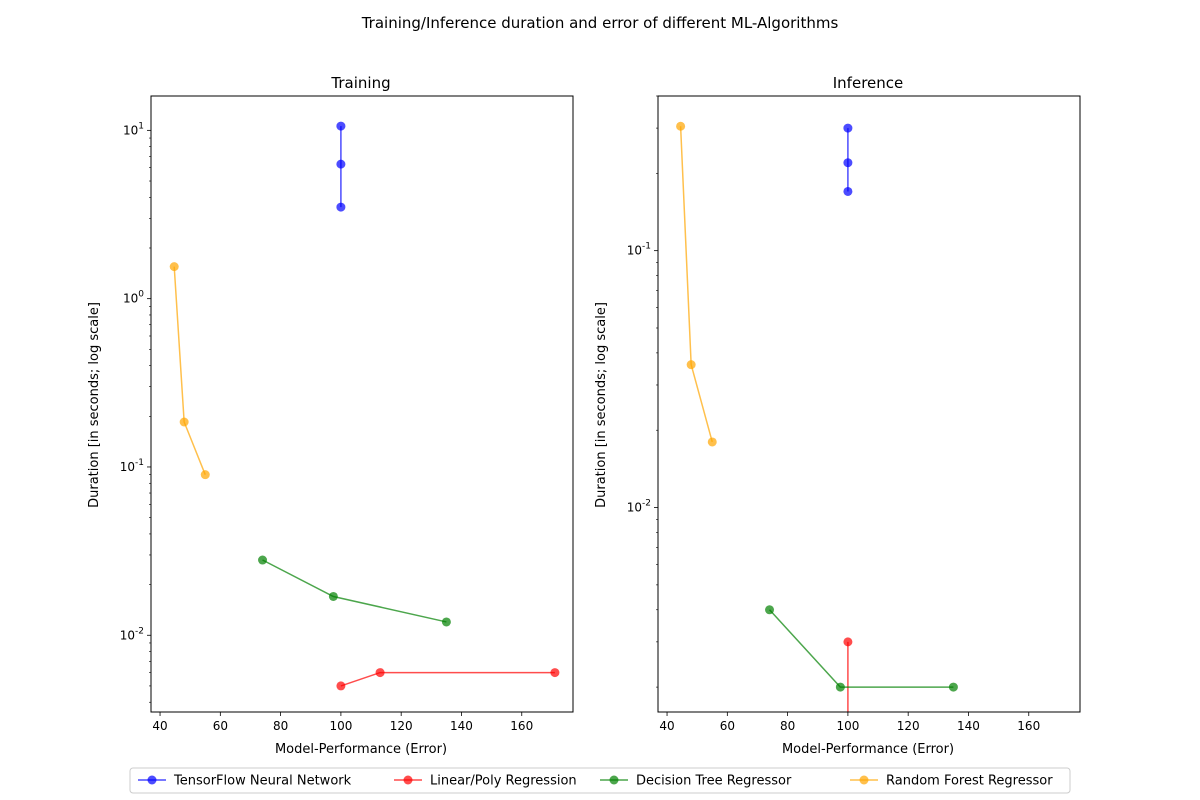  Describe the element at coordinates (868, 83) in the screenshot. I see `inference-subplot-title: Inference` at that location.